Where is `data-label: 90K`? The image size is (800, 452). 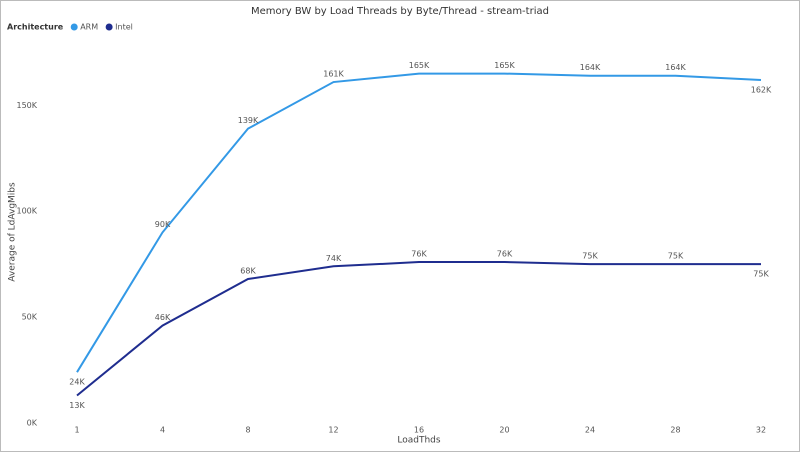 data-label: 90K is located at coordinates (163, 224).